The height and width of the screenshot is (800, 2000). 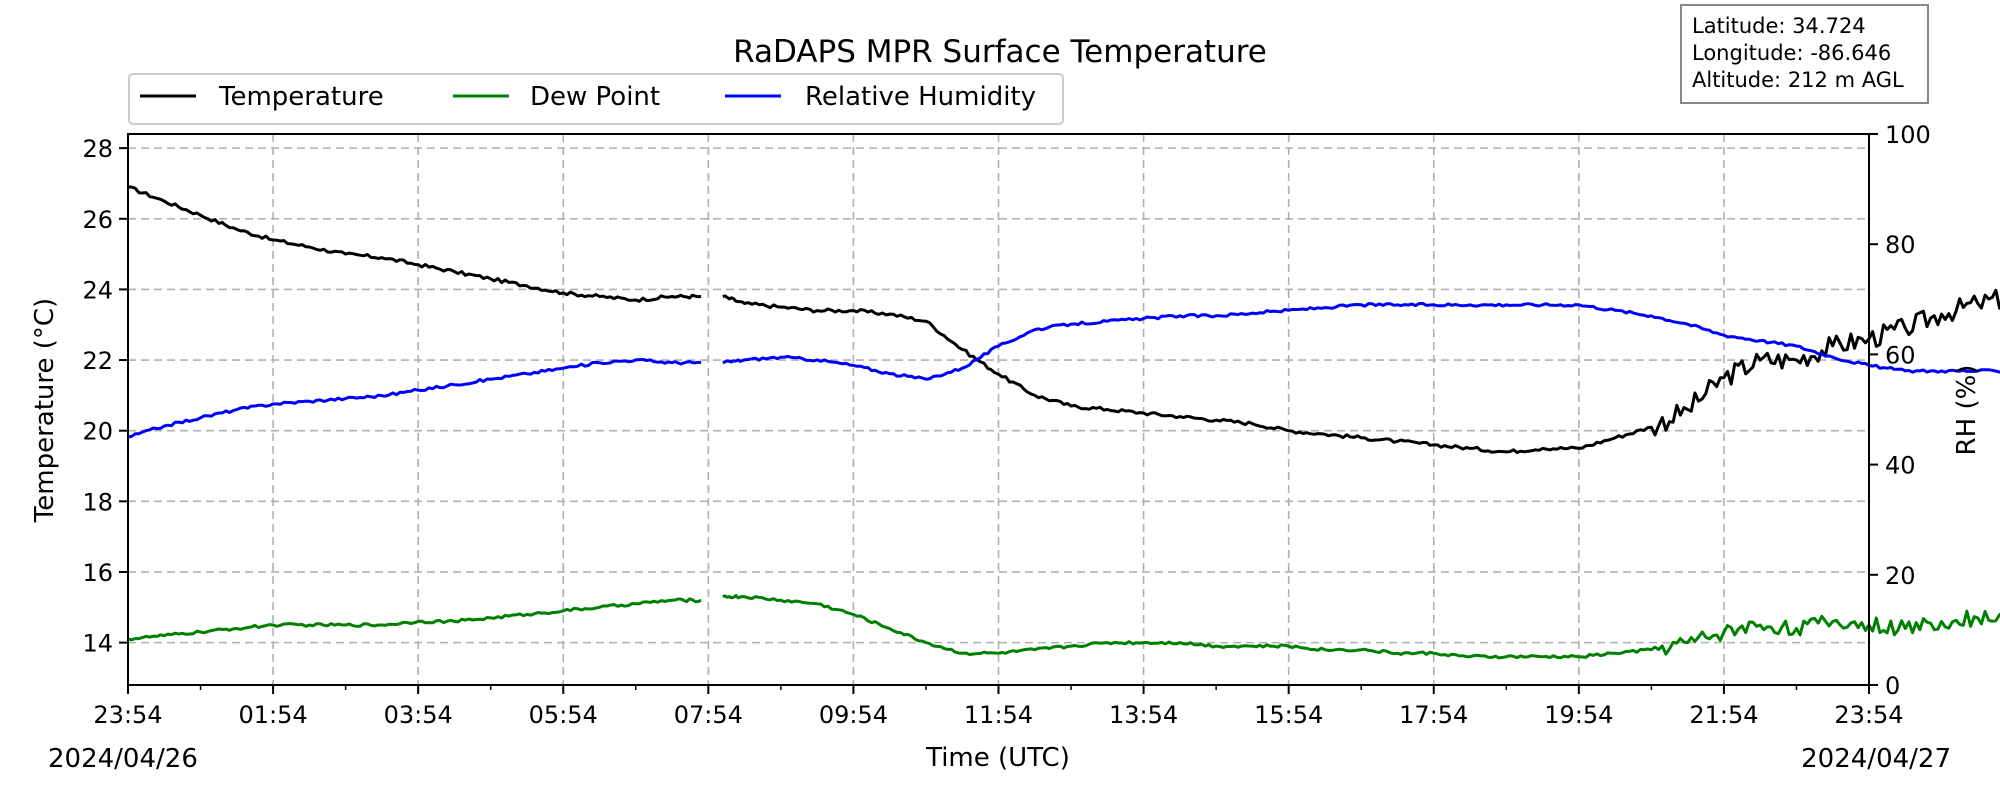 What do you see at coordinates (1900, 355) in the screenshot?
I see `y2-tick-label: 60` at bounding box center [1900, 355].